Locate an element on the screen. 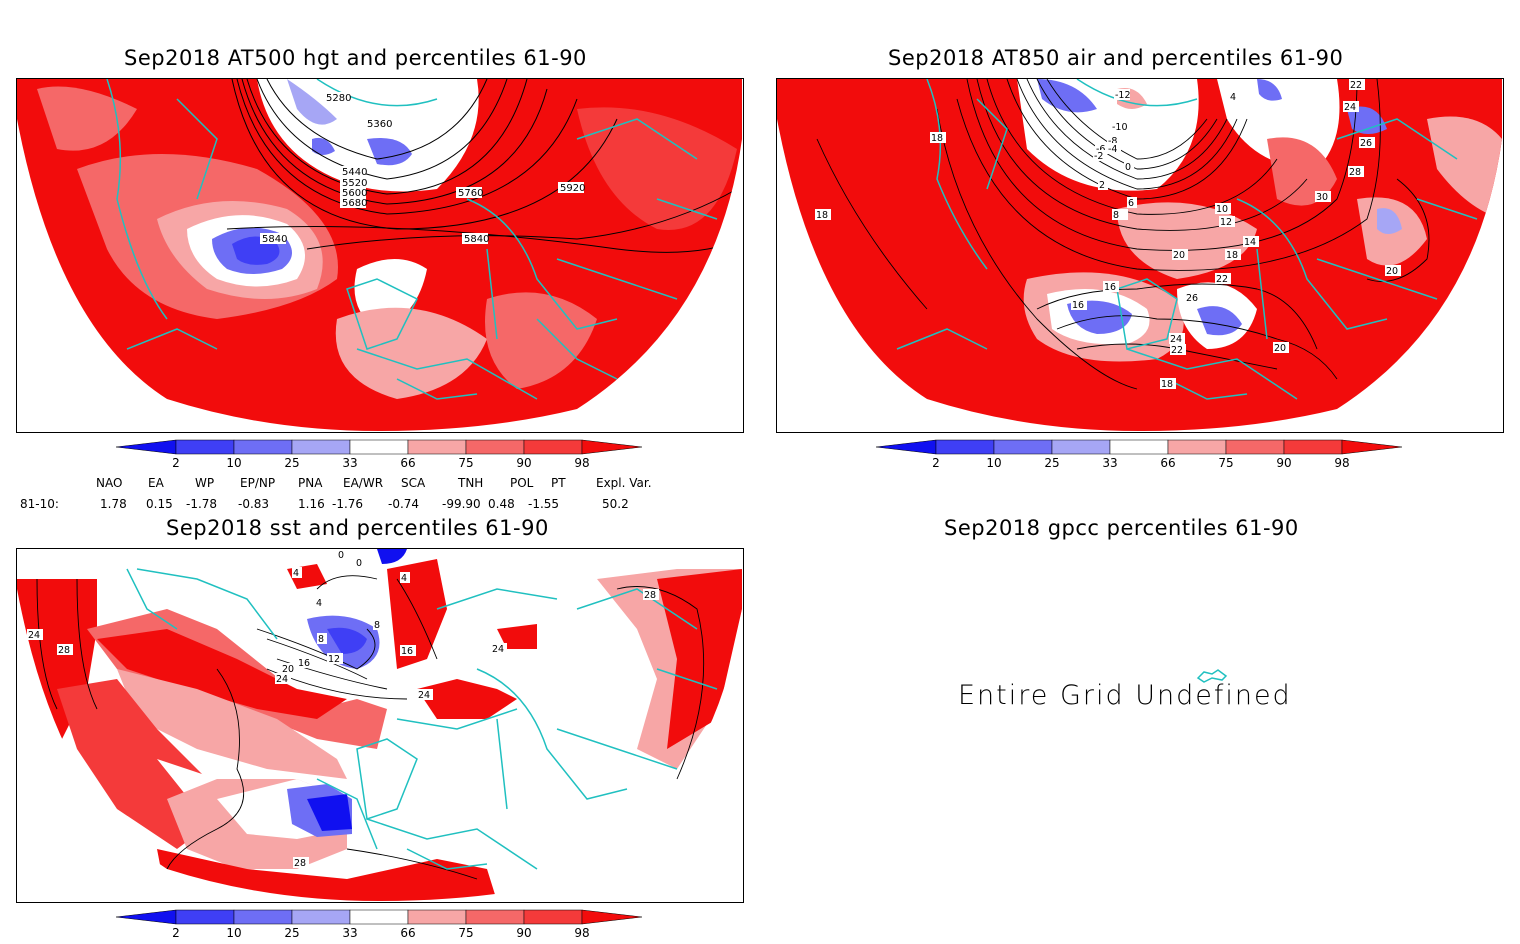  air-contour-label: -8 is located at coordinates (1112, 141).